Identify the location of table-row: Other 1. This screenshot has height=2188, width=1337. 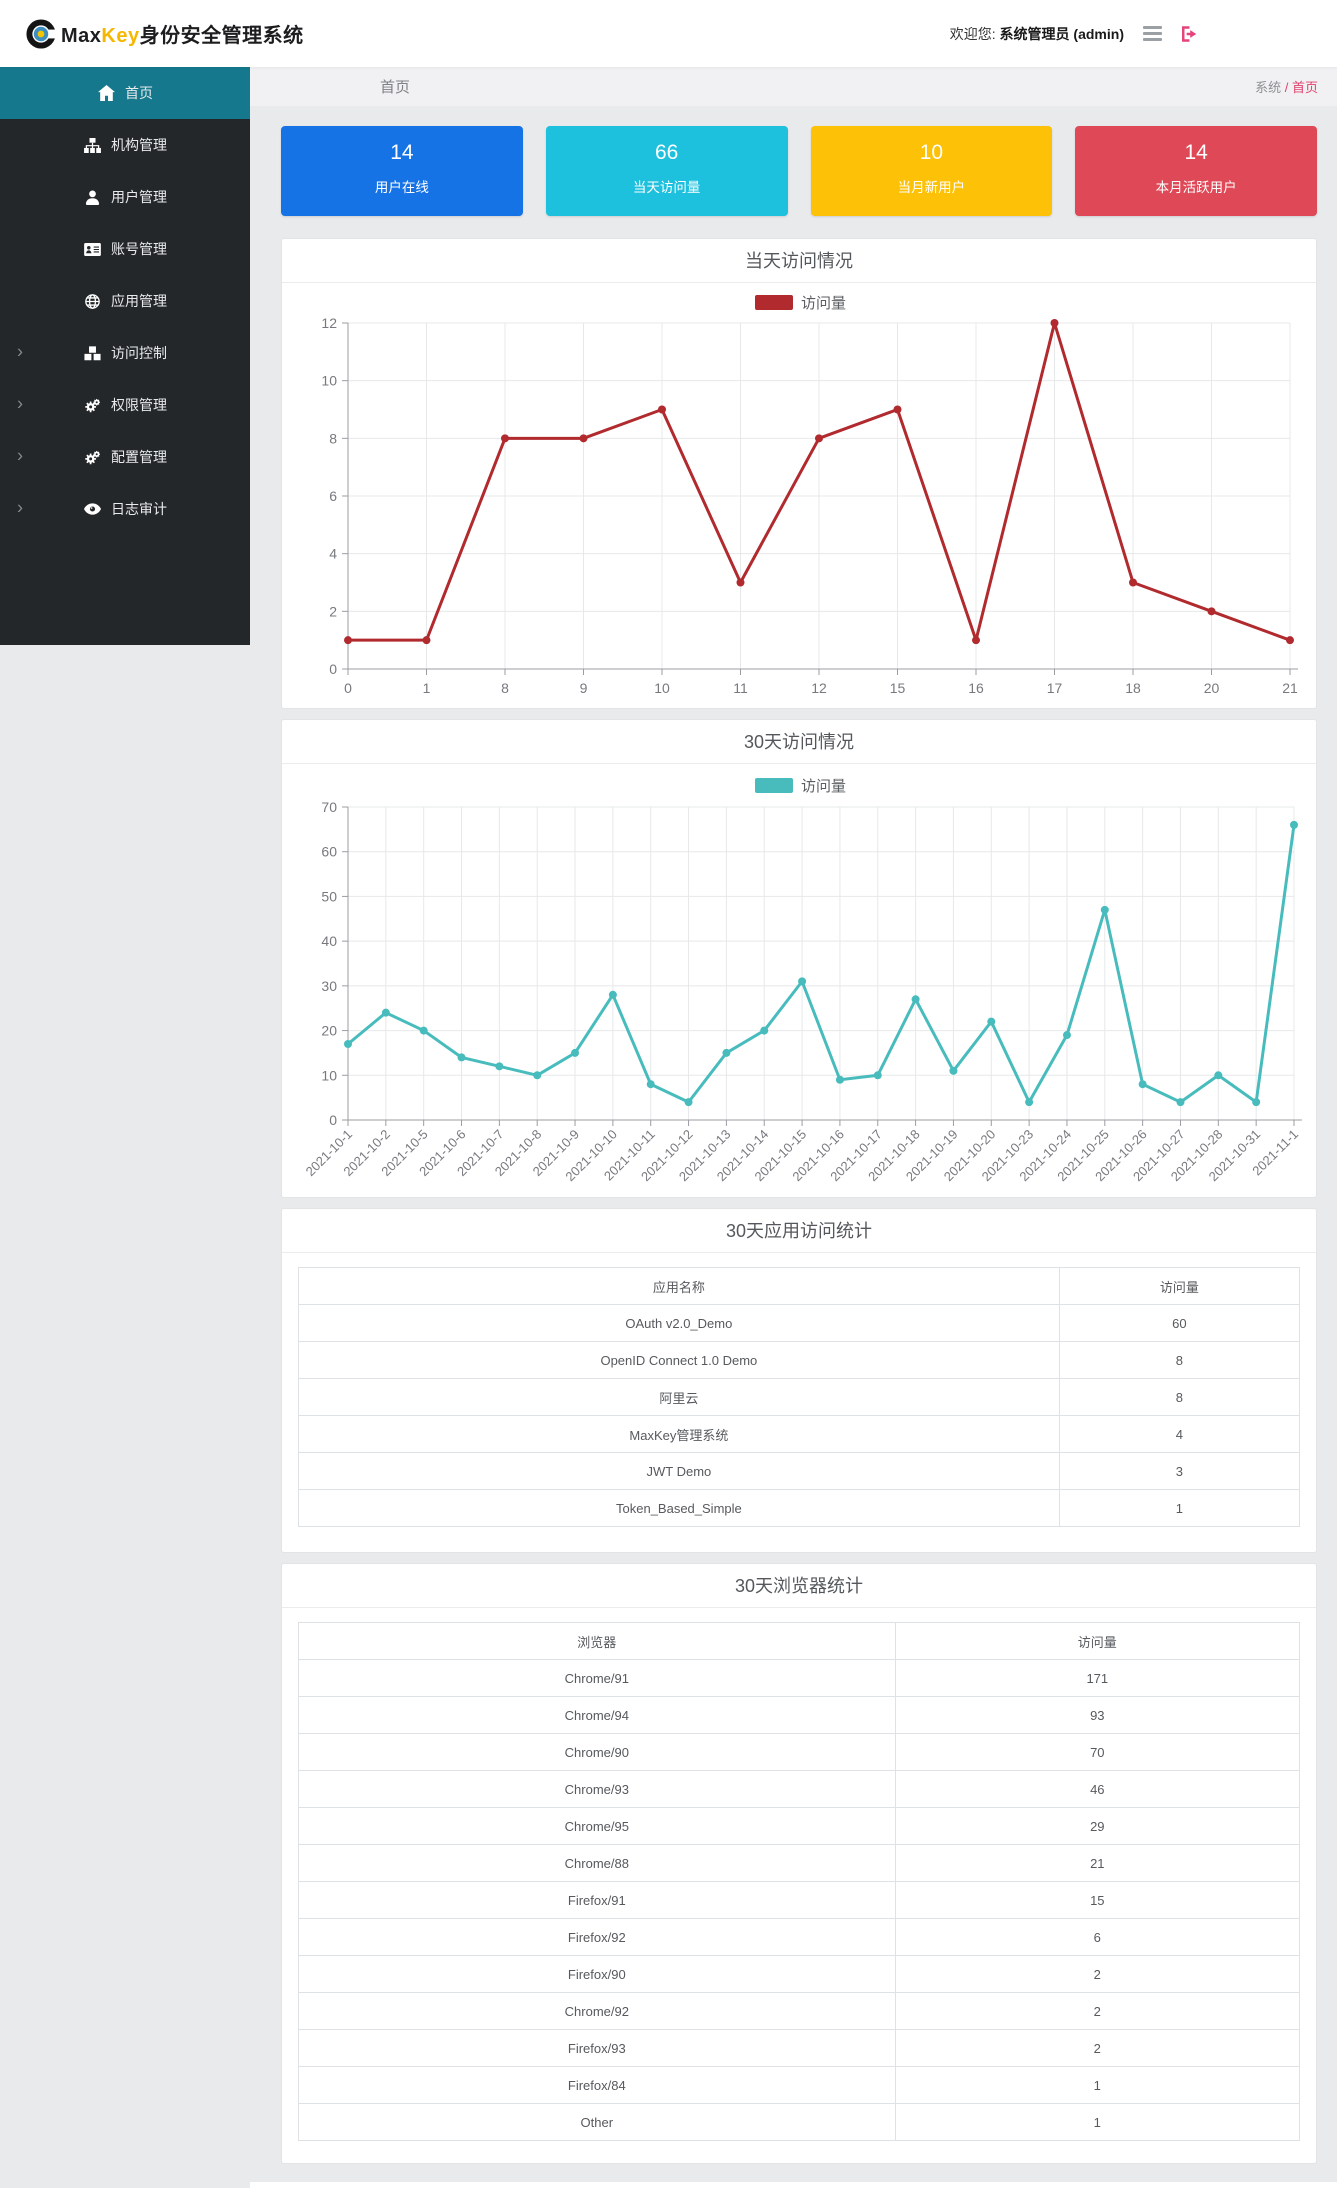
(799, 2122).